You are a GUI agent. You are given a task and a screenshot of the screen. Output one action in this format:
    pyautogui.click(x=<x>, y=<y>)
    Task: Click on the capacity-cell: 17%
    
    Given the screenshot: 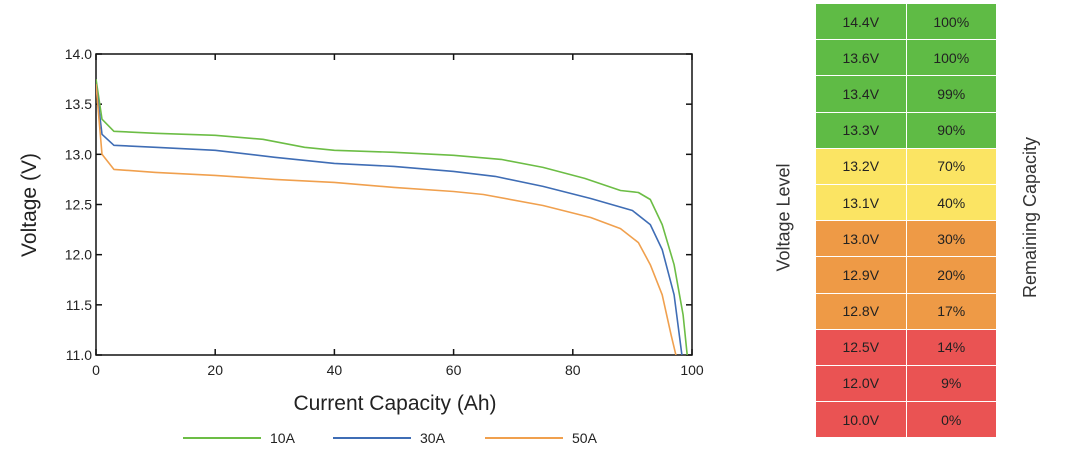 What is the action you would take?
    pyautogui.click(x=951, y=311)
    